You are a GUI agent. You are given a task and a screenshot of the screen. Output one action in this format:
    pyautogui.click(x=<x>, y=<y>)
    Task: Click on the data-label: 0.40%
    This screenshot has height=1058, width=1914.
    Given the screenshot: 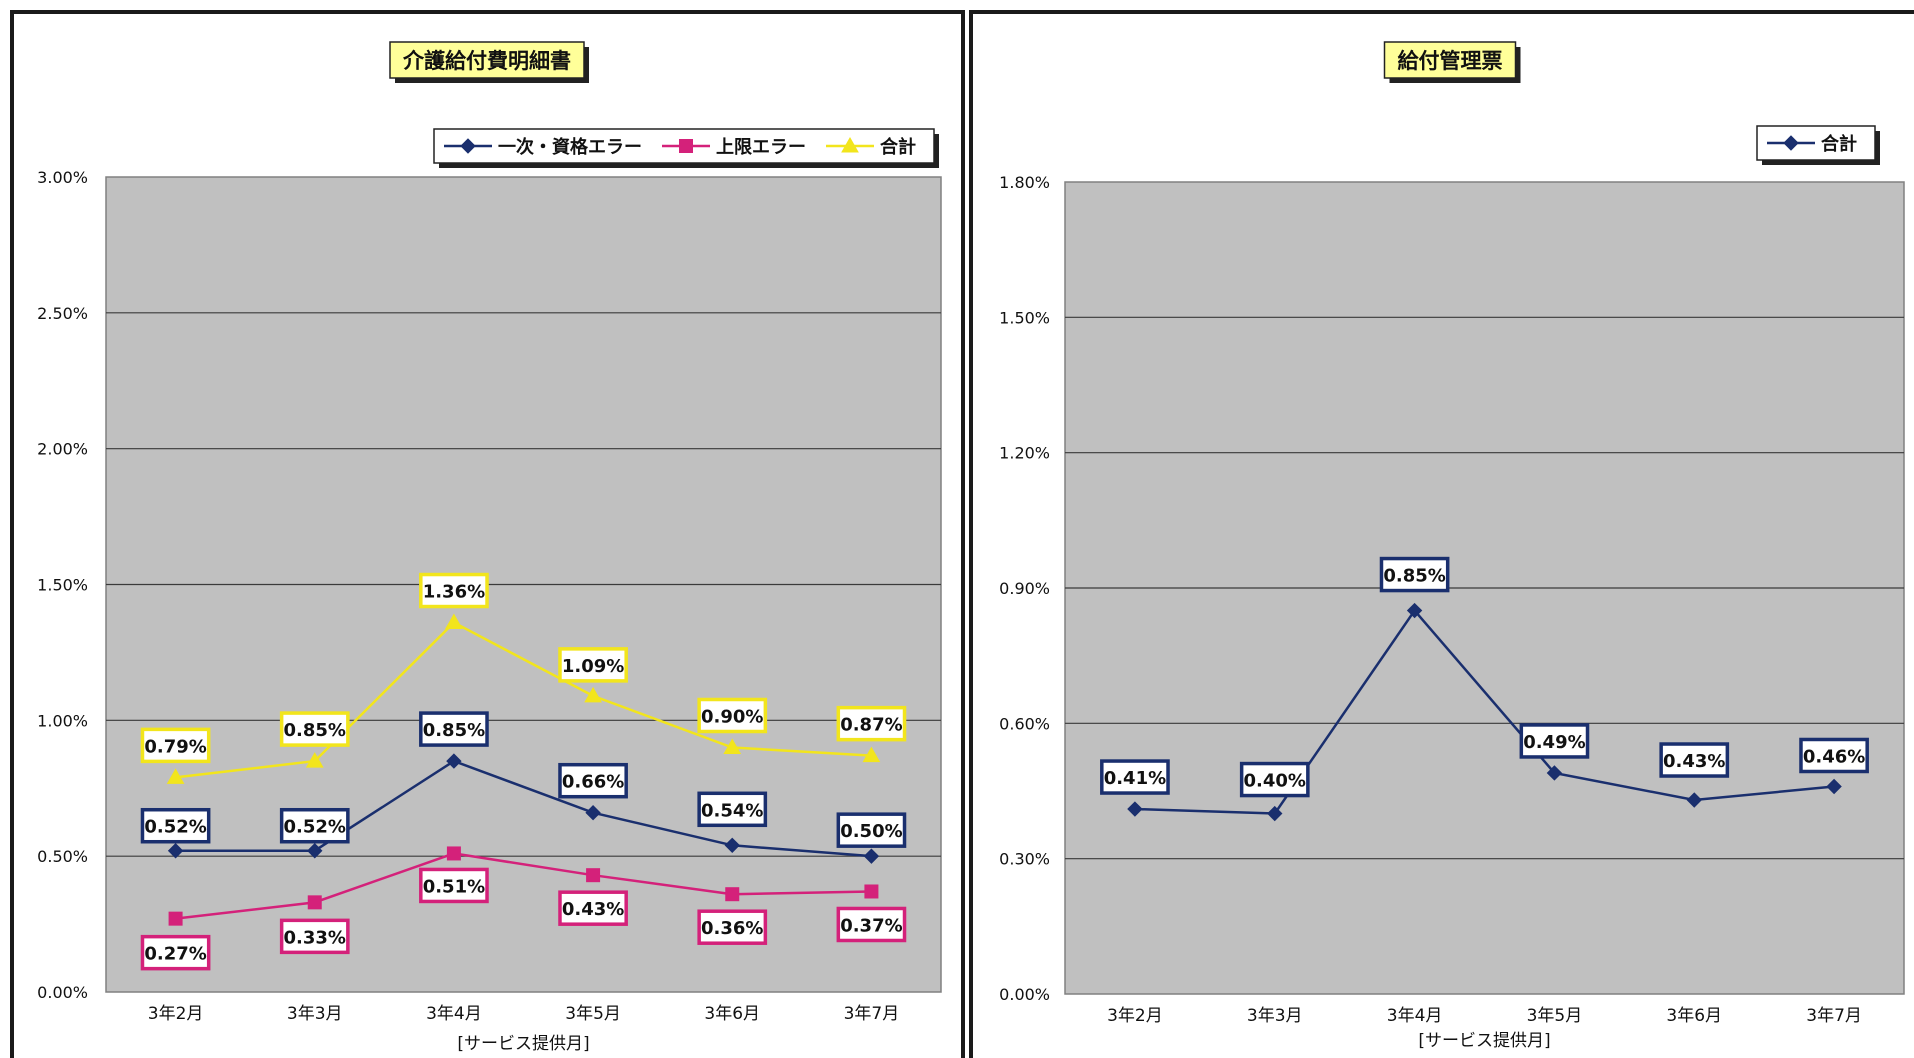 What is the action you would take?
    pyautogui.click(x=1275, y=781)
    